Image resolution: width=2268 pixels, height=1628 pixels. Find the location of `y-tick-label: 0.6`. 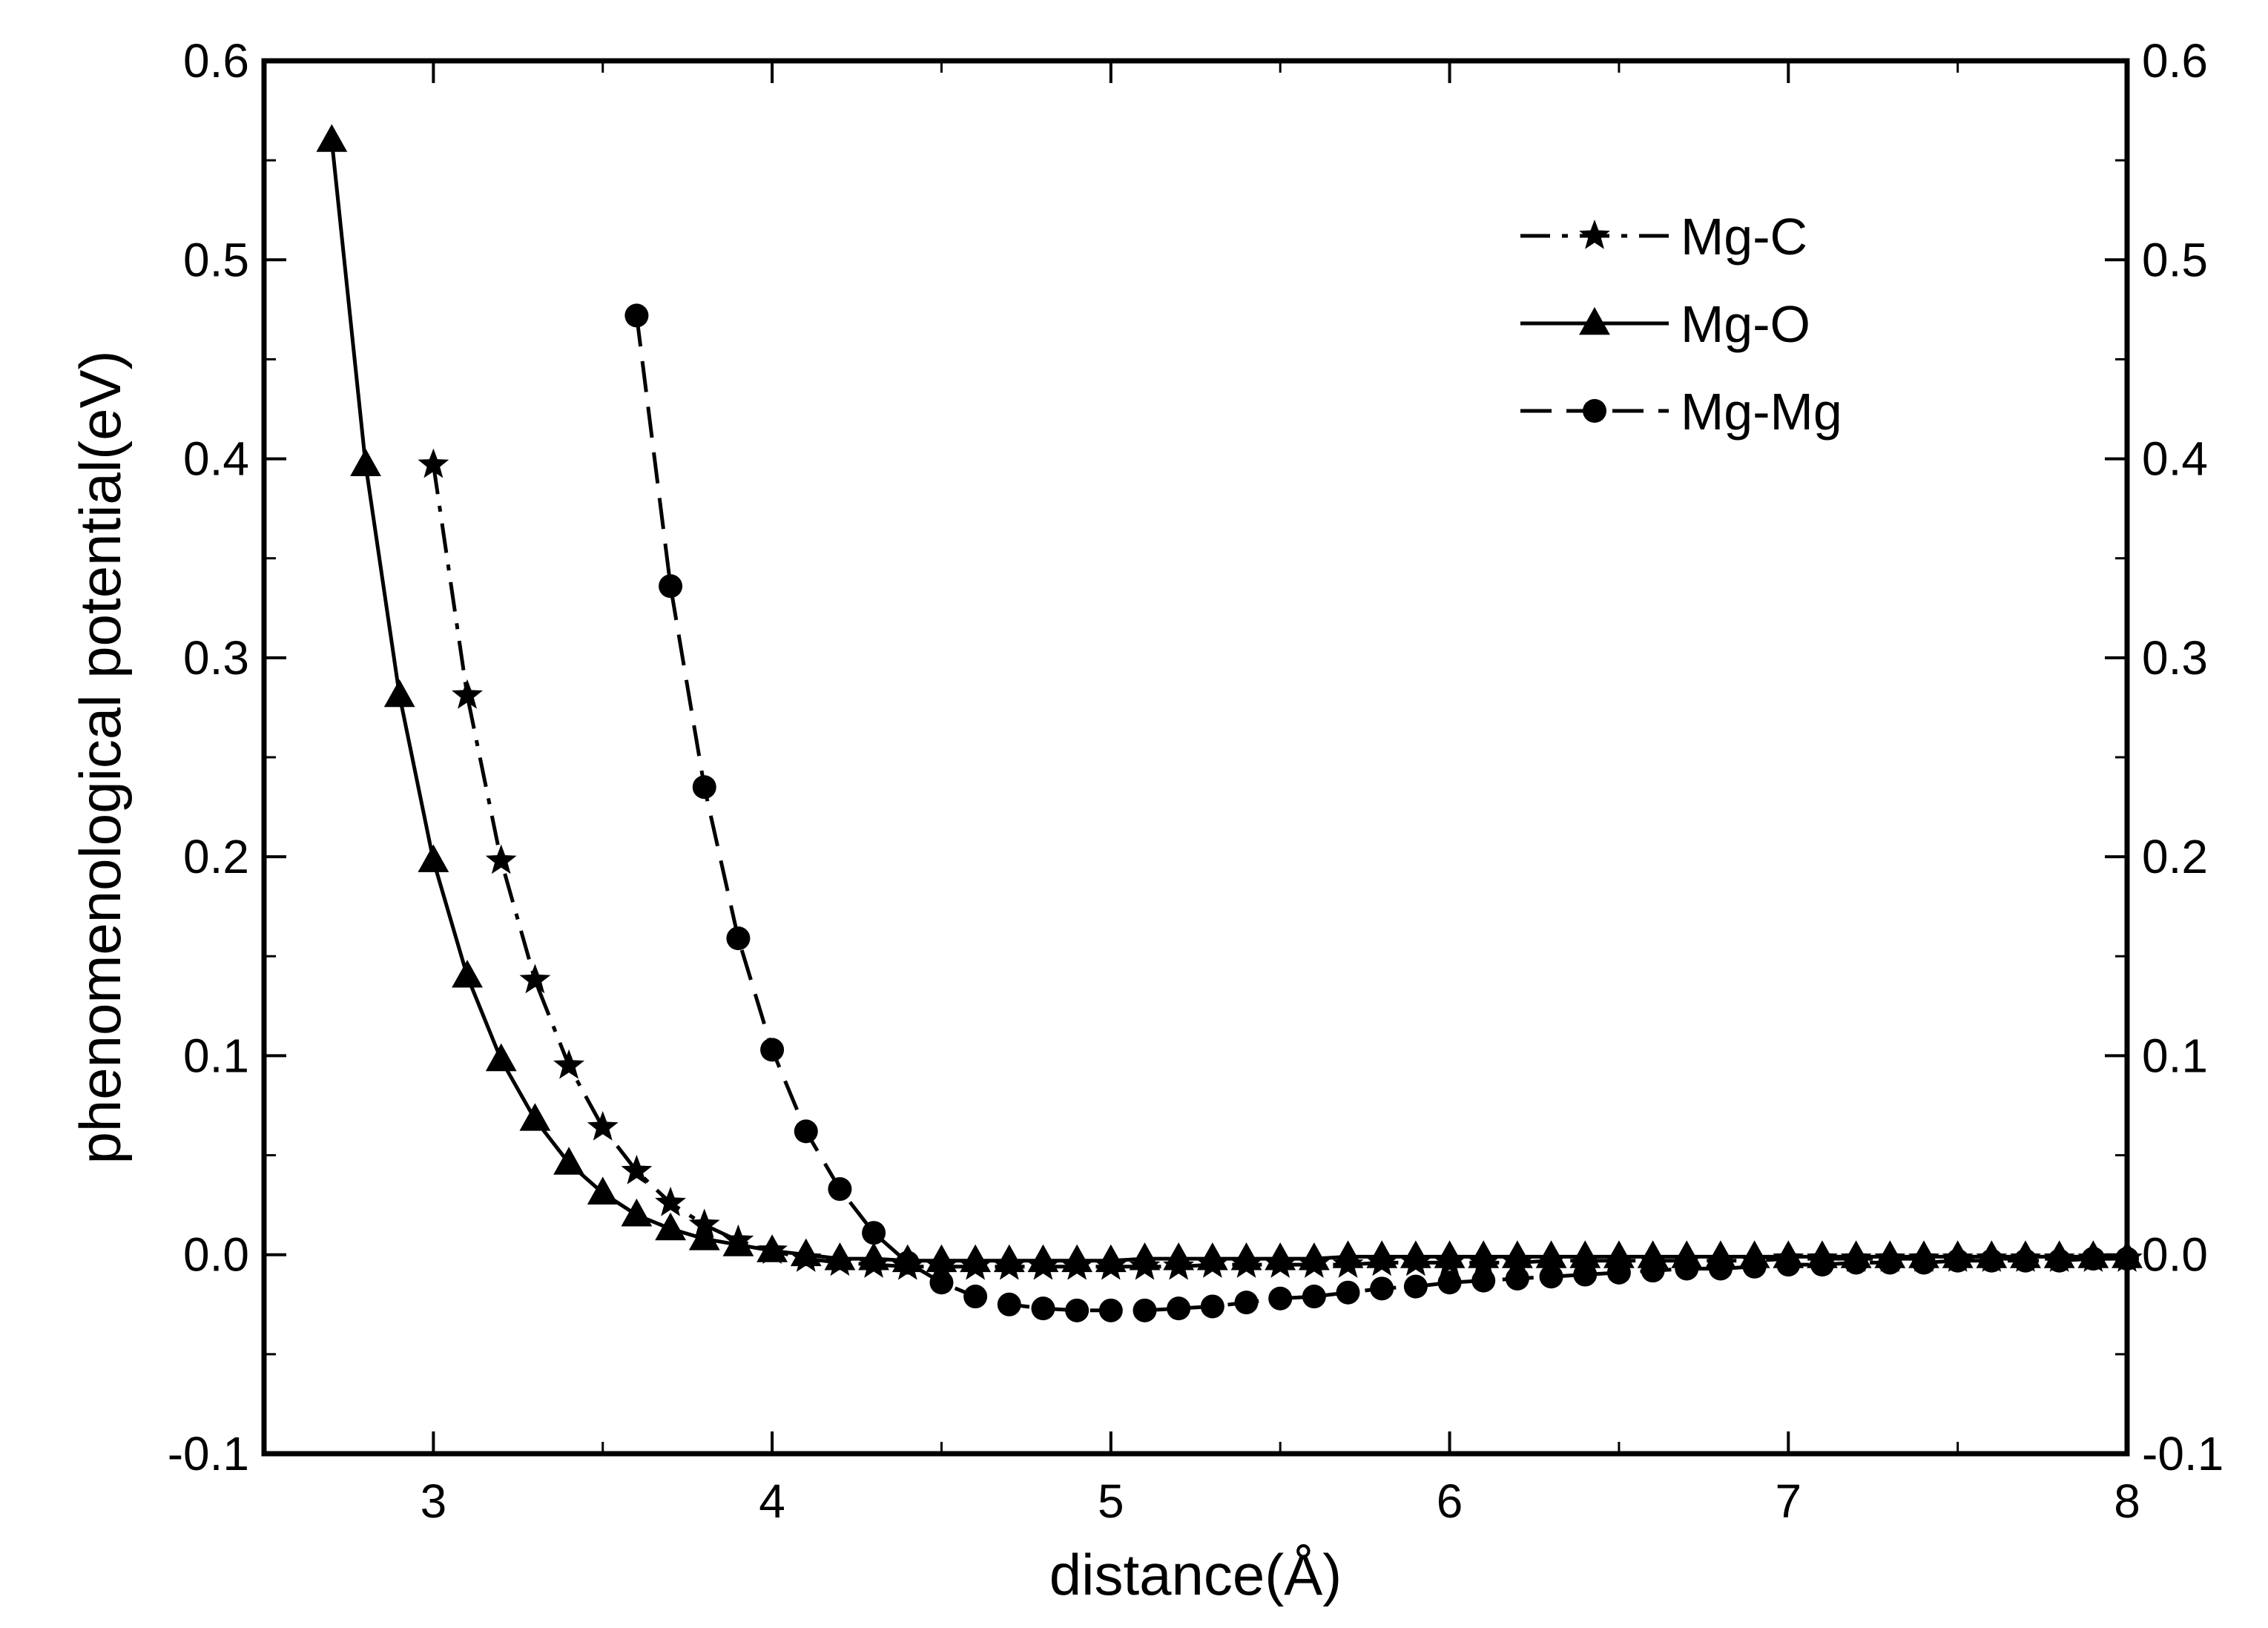

y-tick-label: 0.6 is located at coordinates (216, 61).